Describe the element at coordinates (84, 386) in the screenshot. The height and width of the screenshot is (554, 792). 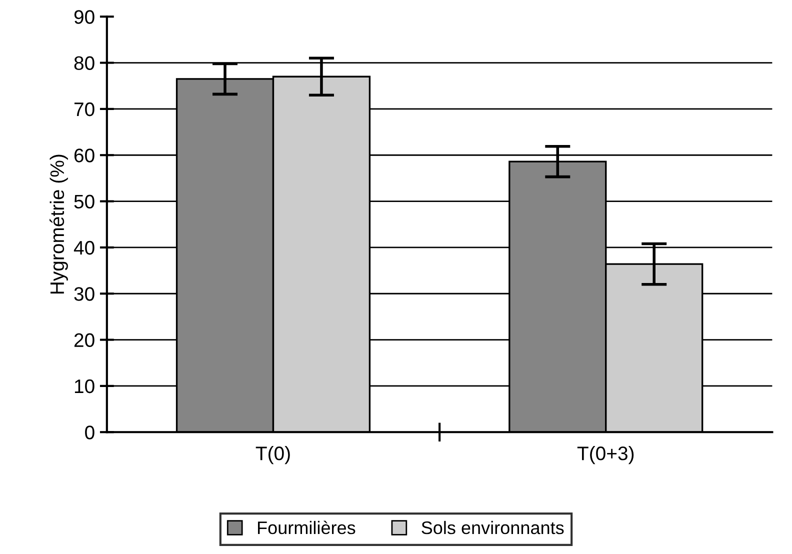
I see `y-tick-label: 10` at that location.